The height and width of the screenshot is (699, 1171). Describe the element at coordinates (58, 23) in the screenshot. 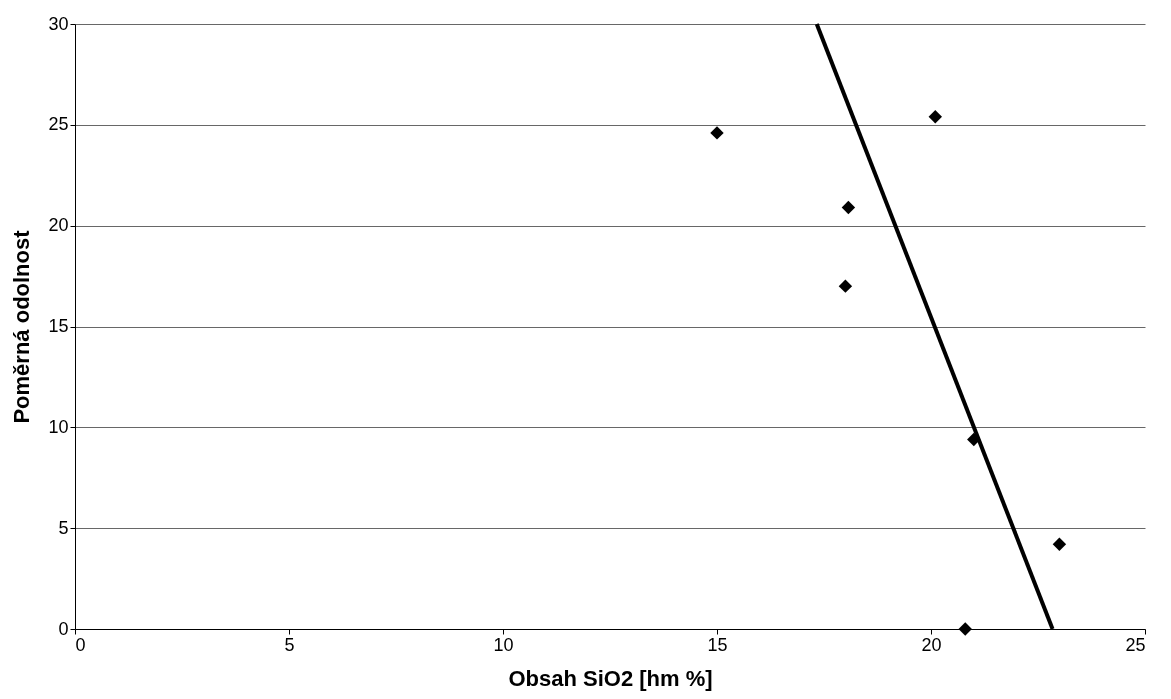

I see `y-tick-label: 30` at that location.